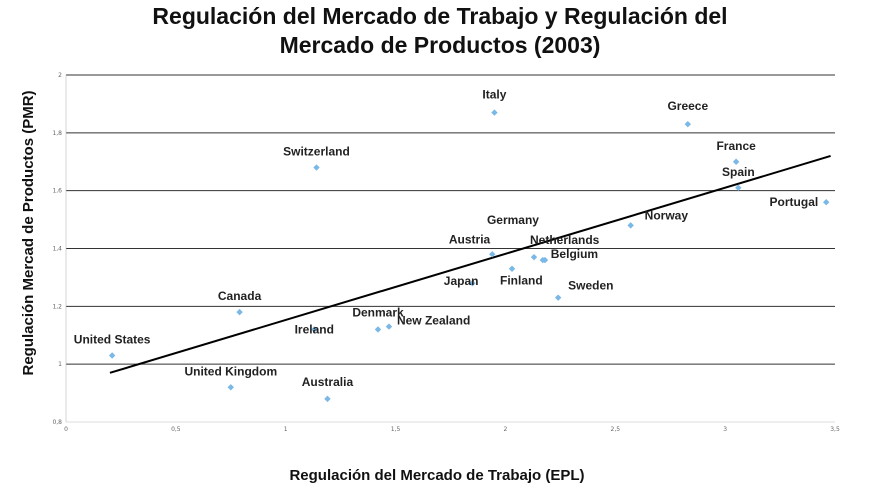 Image resolution: width=880 pixels, height=495 pixels. I want to click on y-tick-label: 2, so click(60, 75).